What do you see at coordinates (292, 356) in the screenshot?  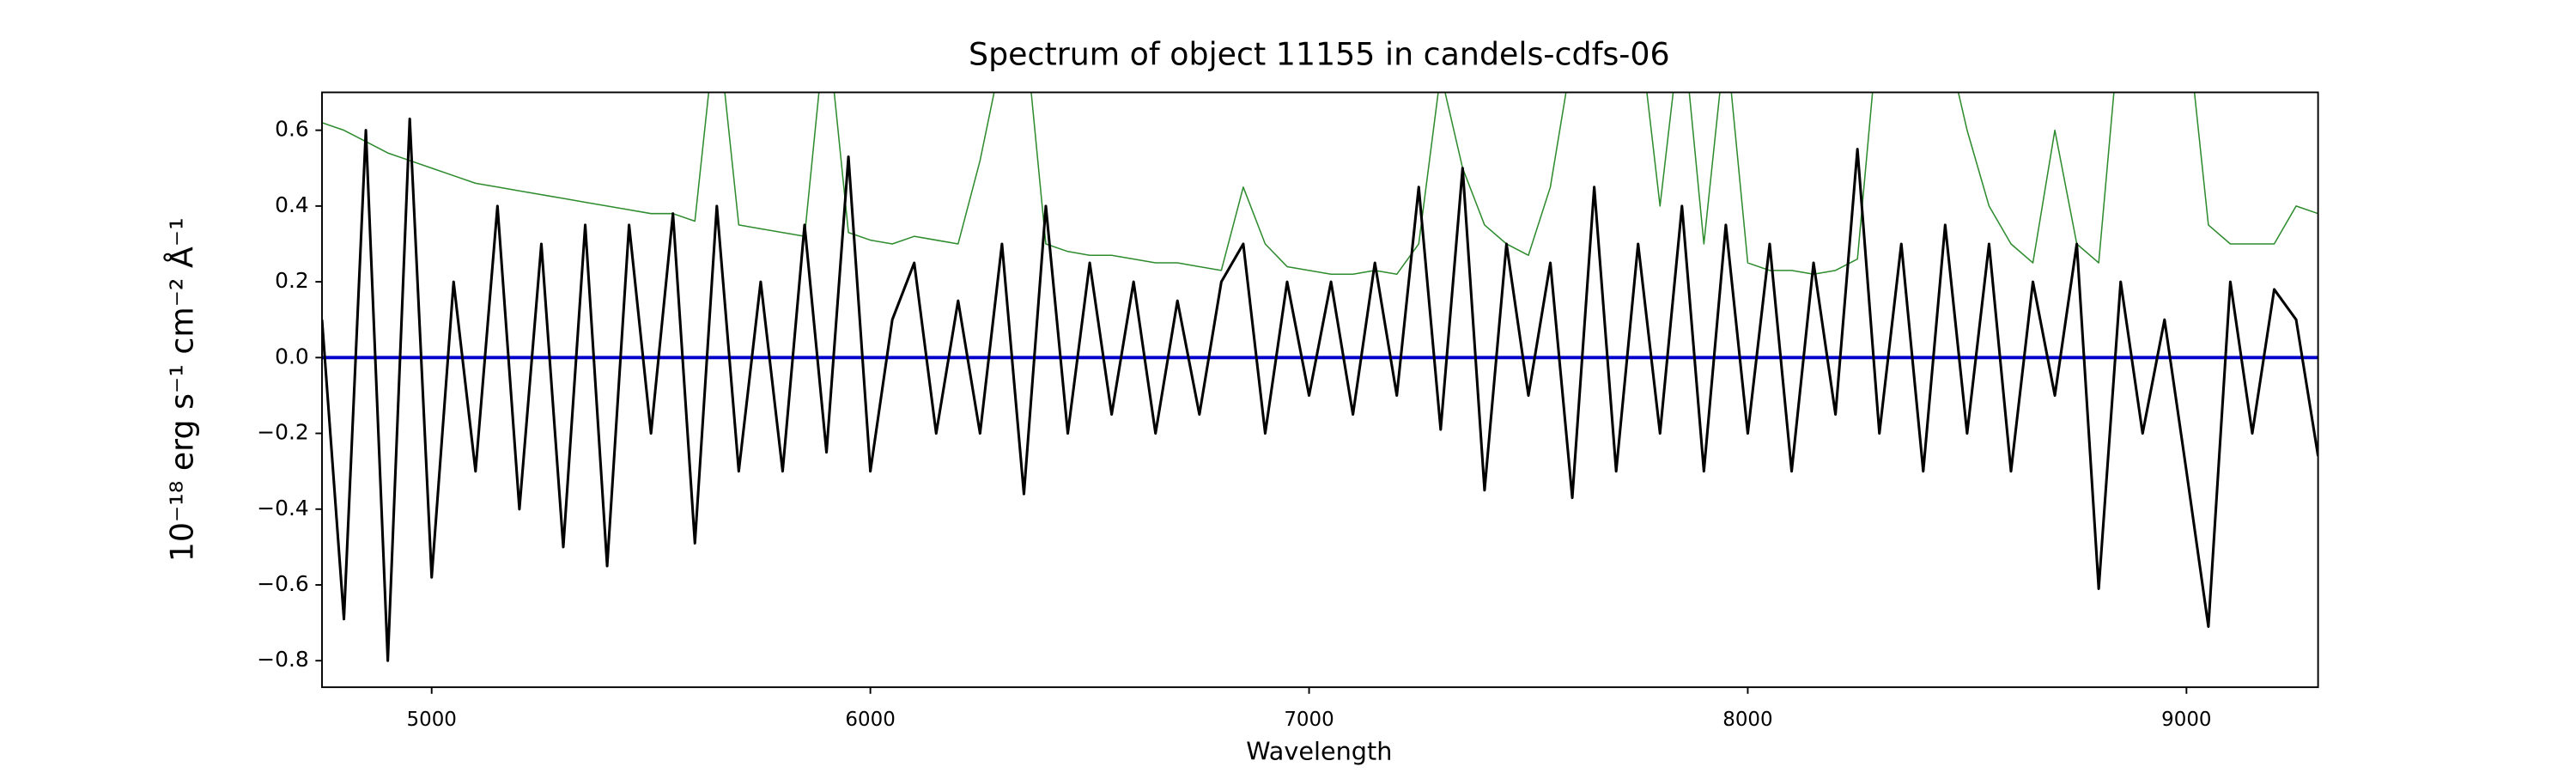 I see `y-tick-label: 0.0` at bounding box center [292, 356].